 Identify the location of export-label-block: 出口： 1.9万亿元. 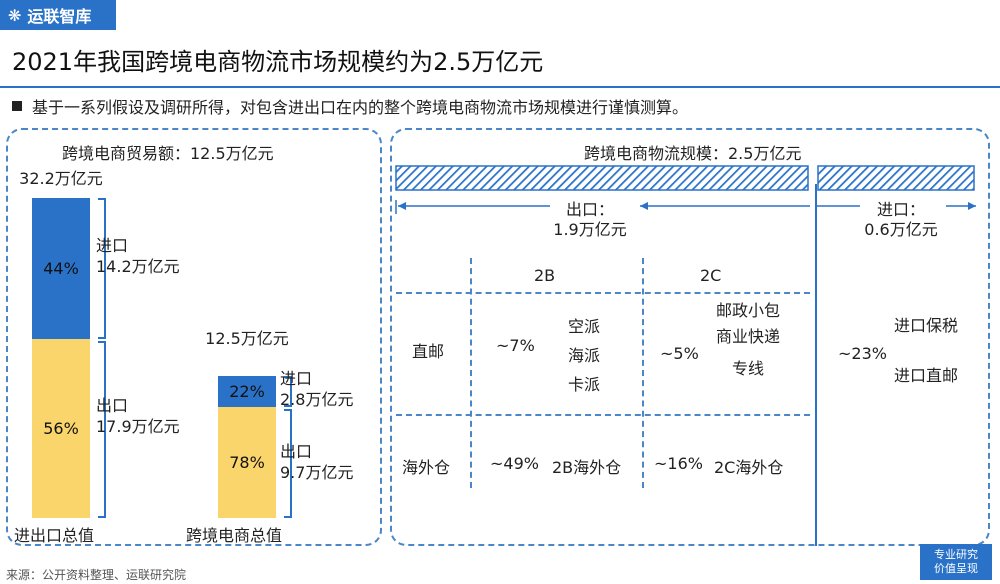
(590, 220).